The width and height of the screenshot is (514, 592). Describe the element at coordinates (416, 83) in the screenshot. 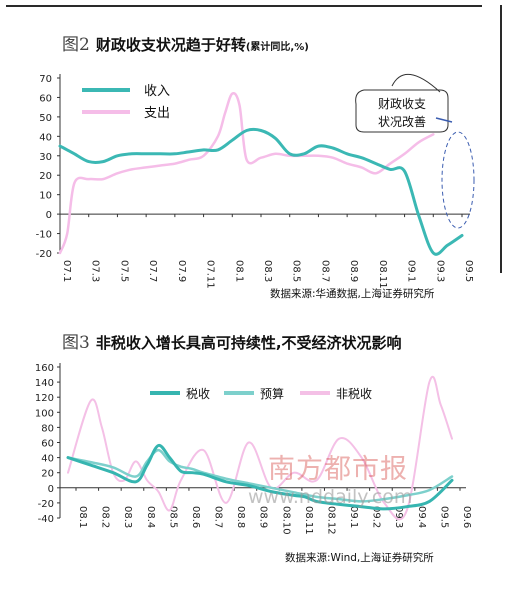

I see `annotation-curl` at that location.